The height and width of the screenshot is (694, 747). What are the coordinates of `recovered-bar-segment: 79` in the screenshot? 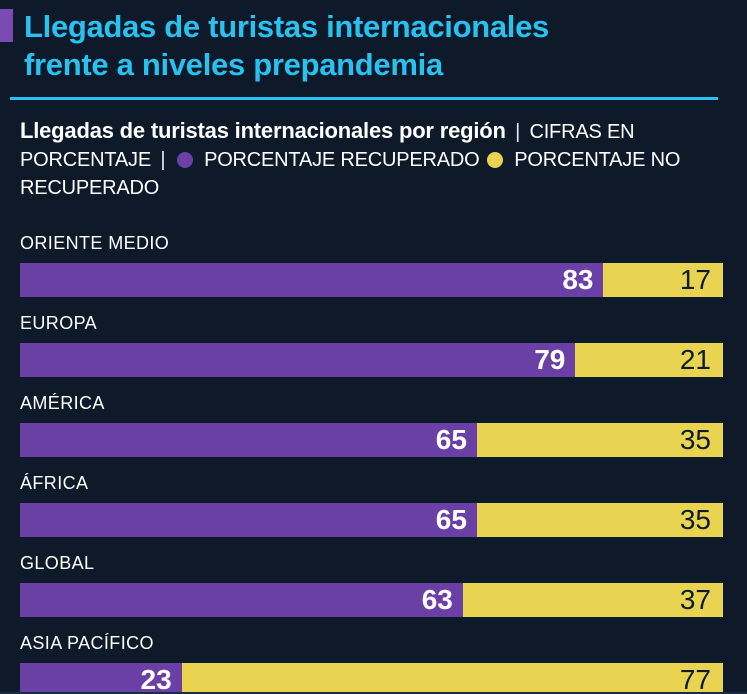 It's located at (298, 360).